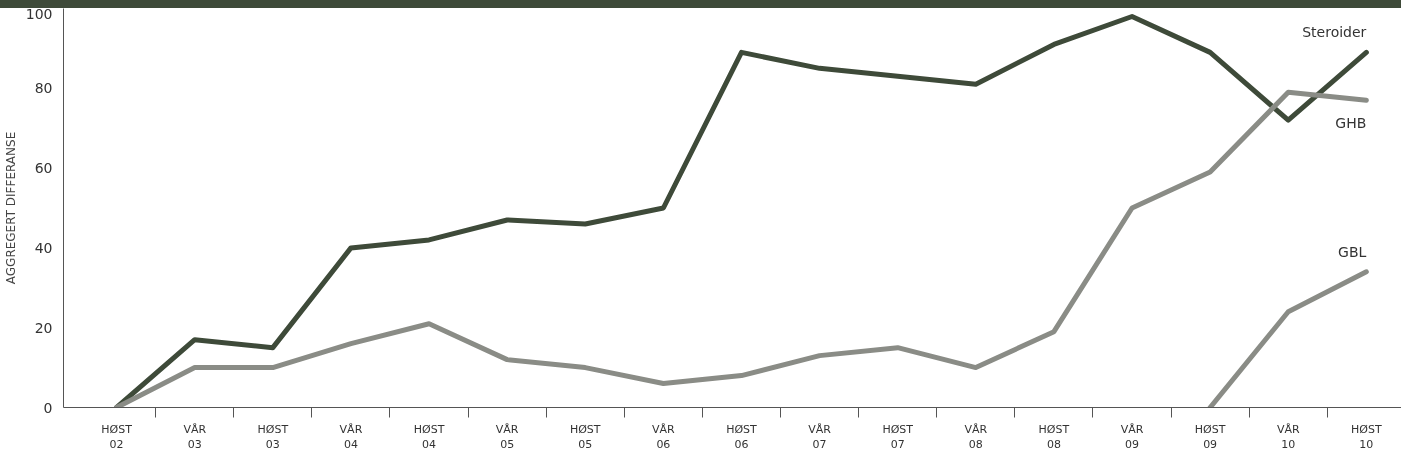 Image resolution: width=1401 pixels, height=458 pixels. I want to click on y-tick-label: 100, so click(39, 13).